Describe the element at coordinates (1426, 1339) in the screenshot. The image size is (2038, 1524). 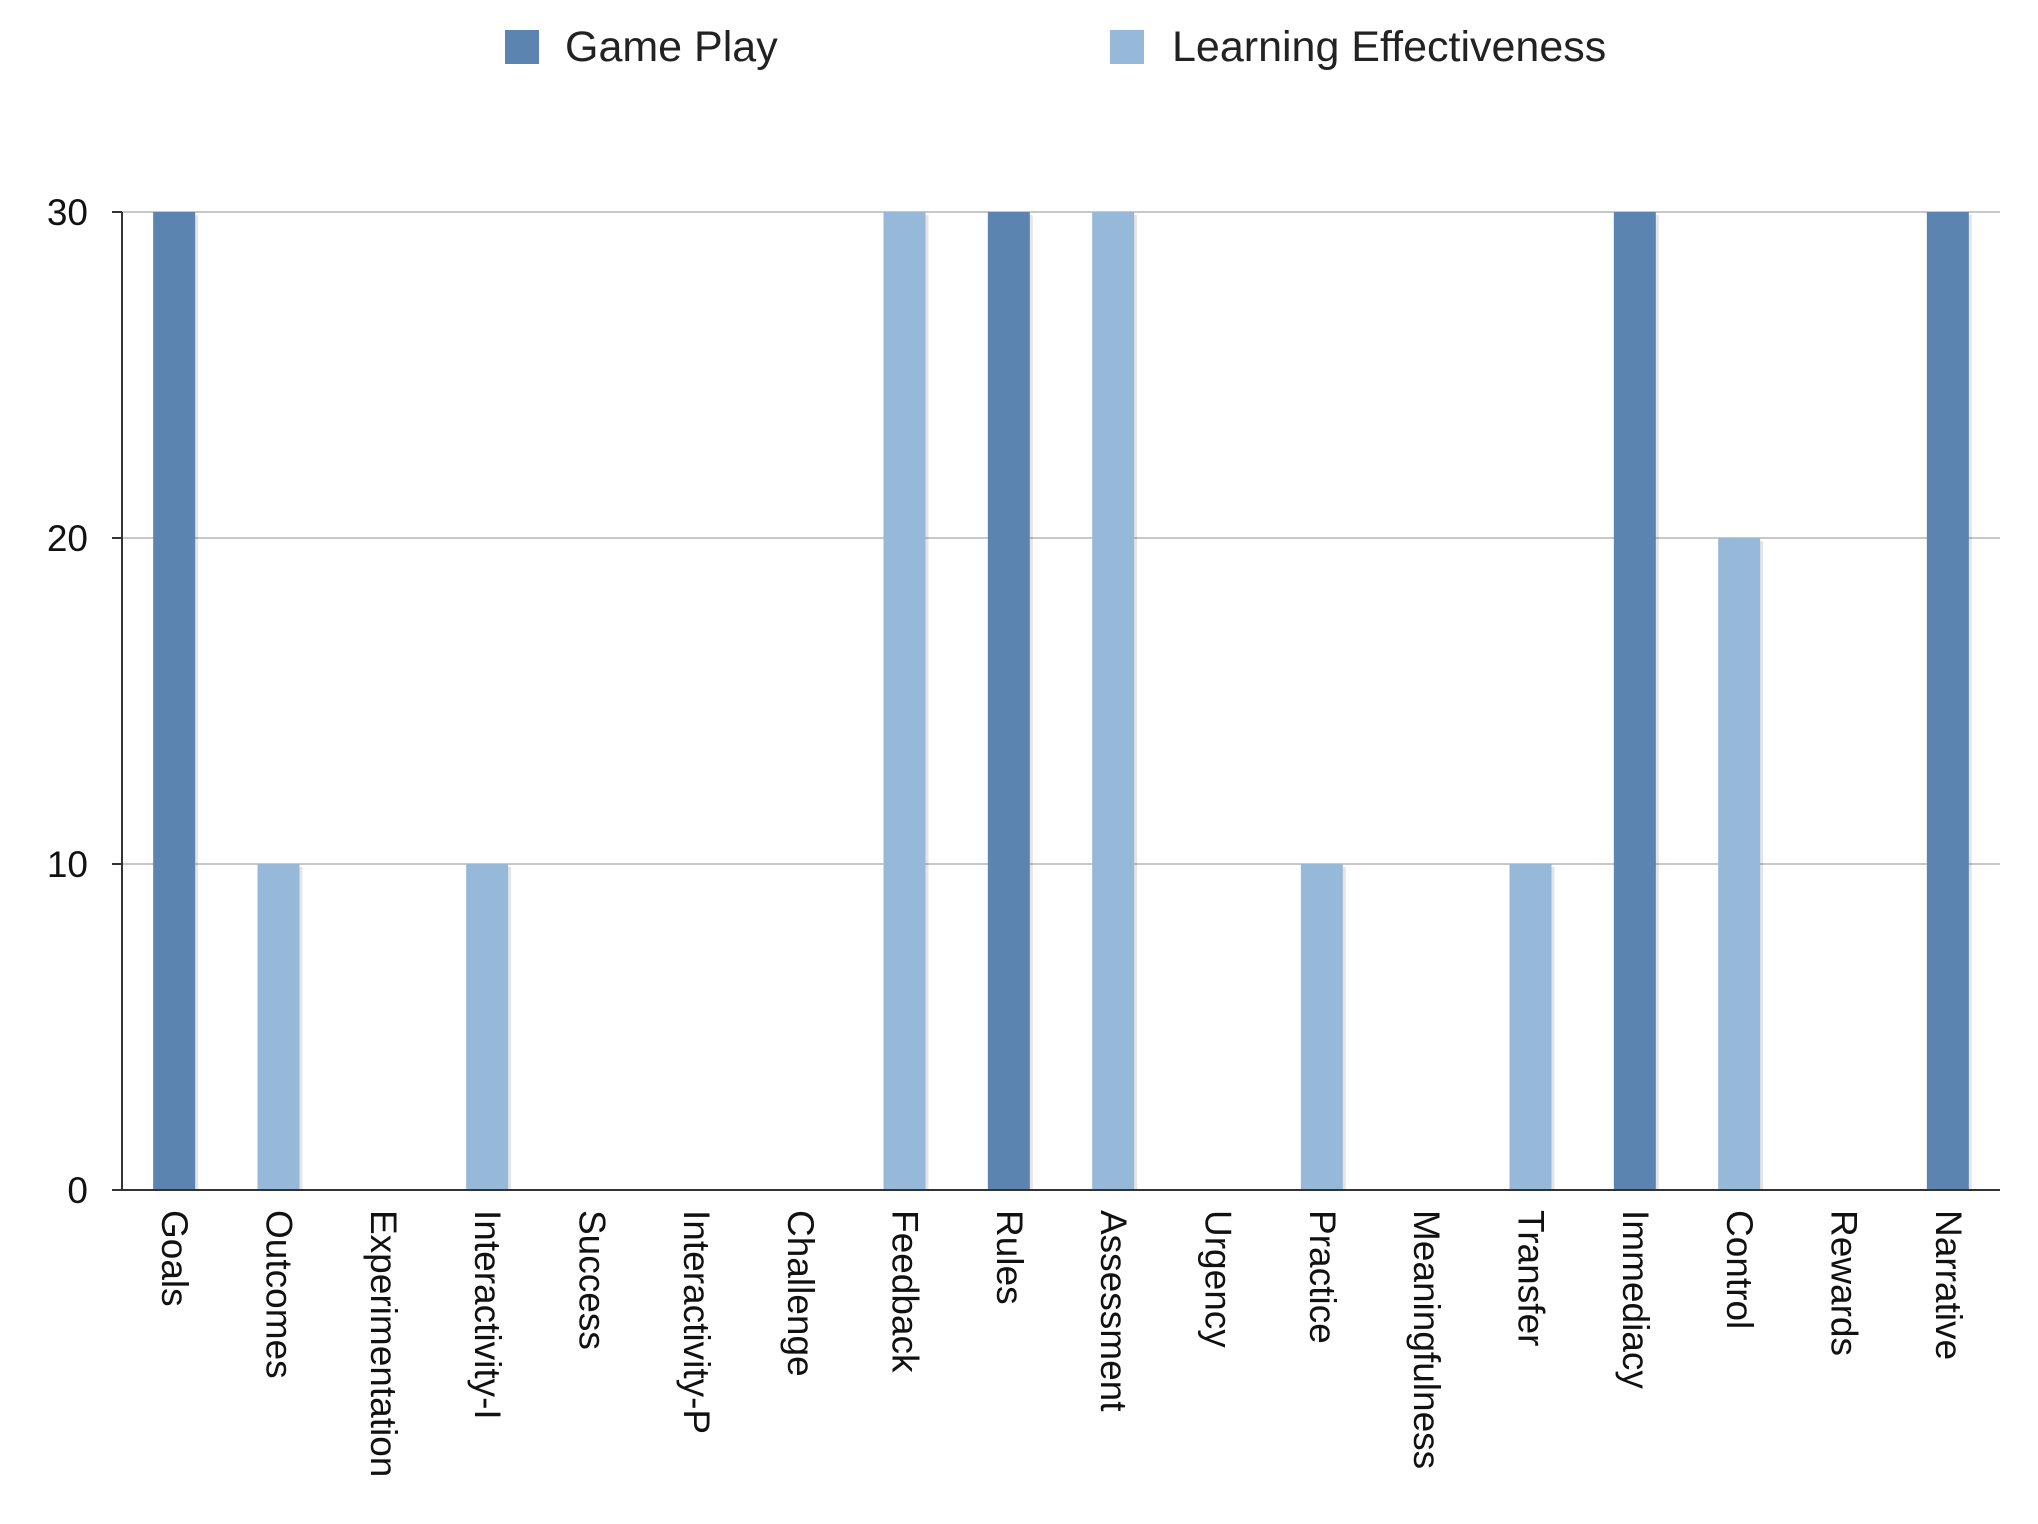
I see `x-category-label: Meaningfulness` at that location.